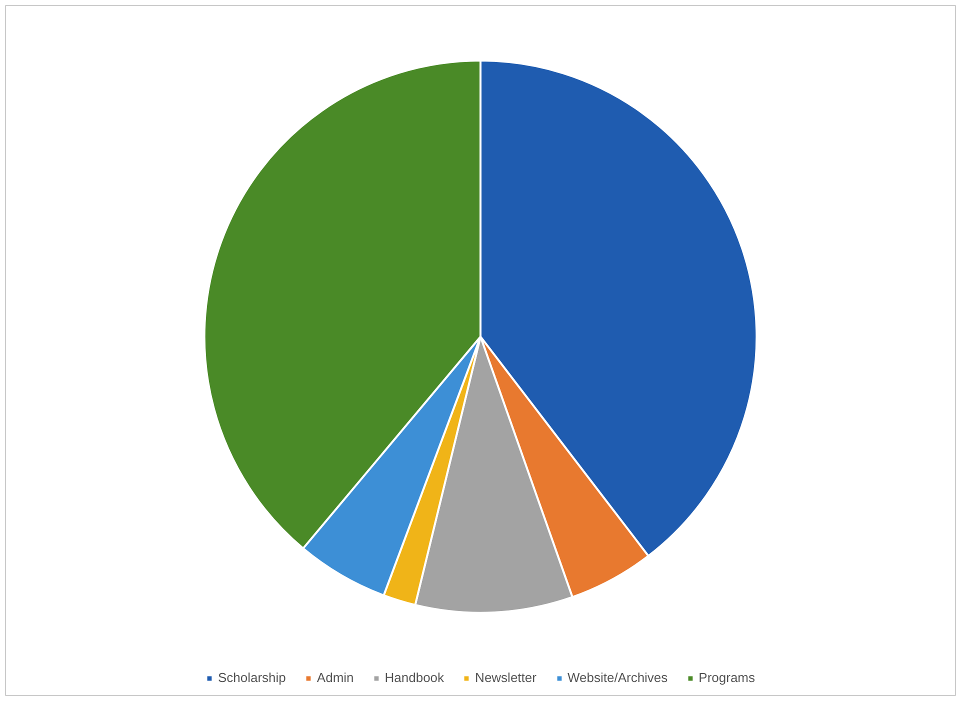 This screenshot has width=974, height=725. What do you see at coordinates (335, 677) in the screenshot?
I see `legend-label: Admin` at bounding box center [335, 677].